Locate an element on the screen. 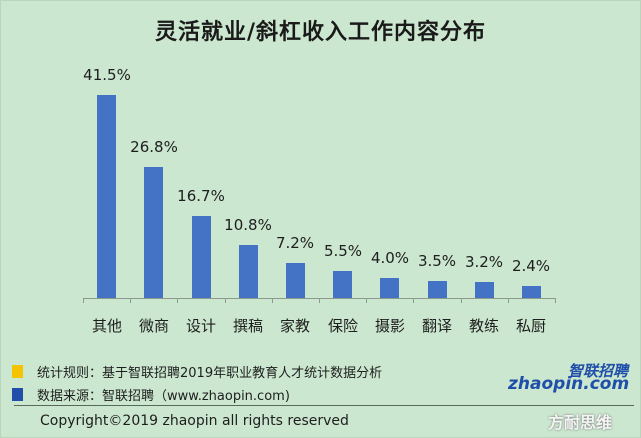  zhaopin-logo: 智联招聘 zhaopin.com is located at coordinates (569, 380).